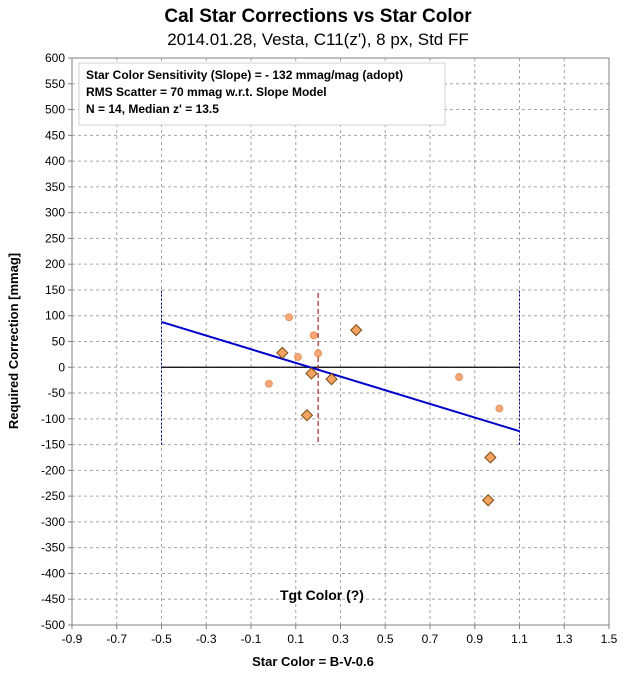 This screenshot has height=678, width=625. Describe the element at coordinates (251, 639) in the screenshot. I see `x-tick-label: -0.1` at that location.